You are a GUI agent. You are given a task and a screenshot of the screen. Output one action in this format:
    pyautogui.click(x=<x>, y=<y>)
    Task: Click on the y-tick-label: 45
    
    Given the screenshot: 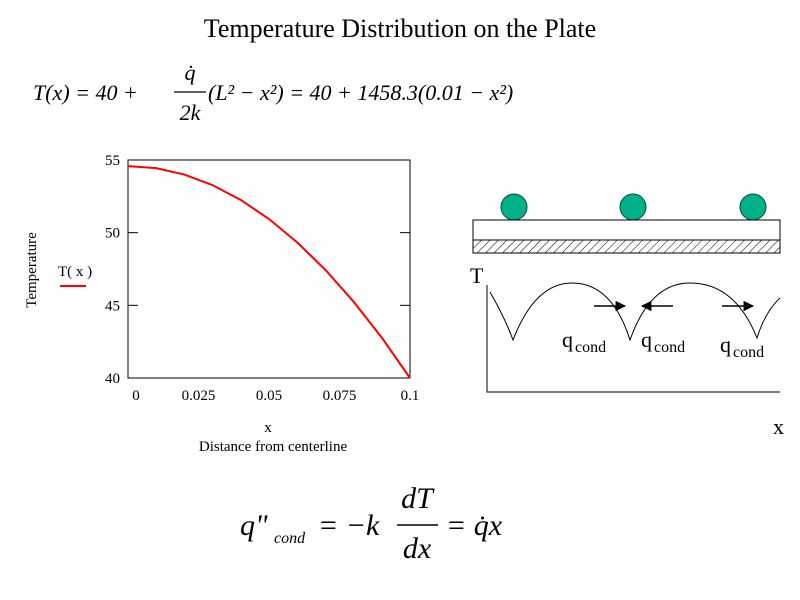 What is the action you would take?
    pyautogui.click(x=112, y=306)
    